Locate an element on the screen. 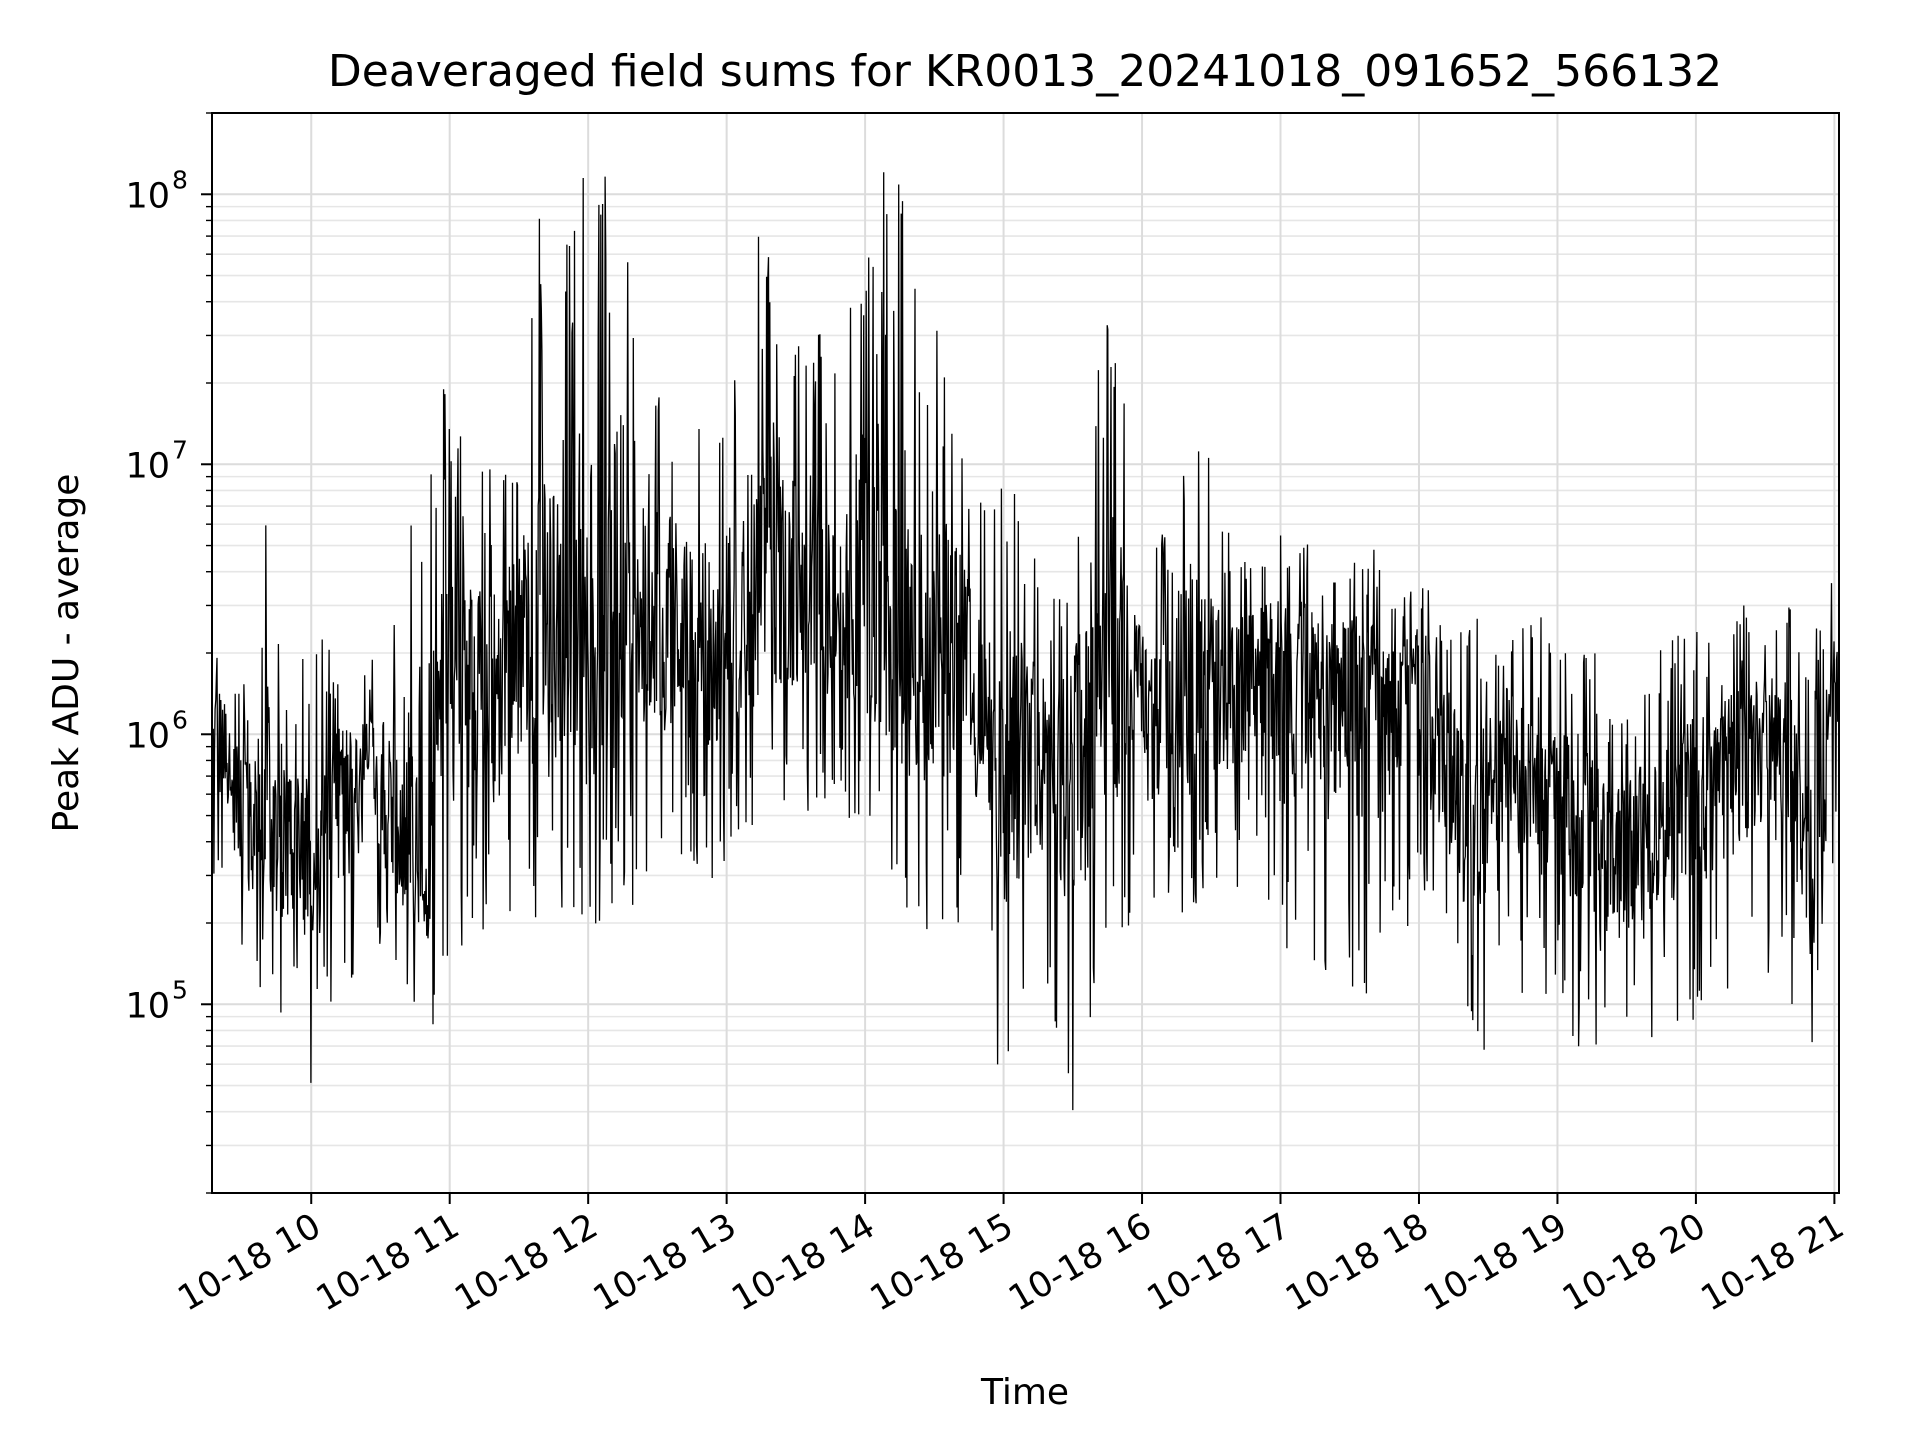  y-tick-exponent: 5 is located at coordinates (180, 989).